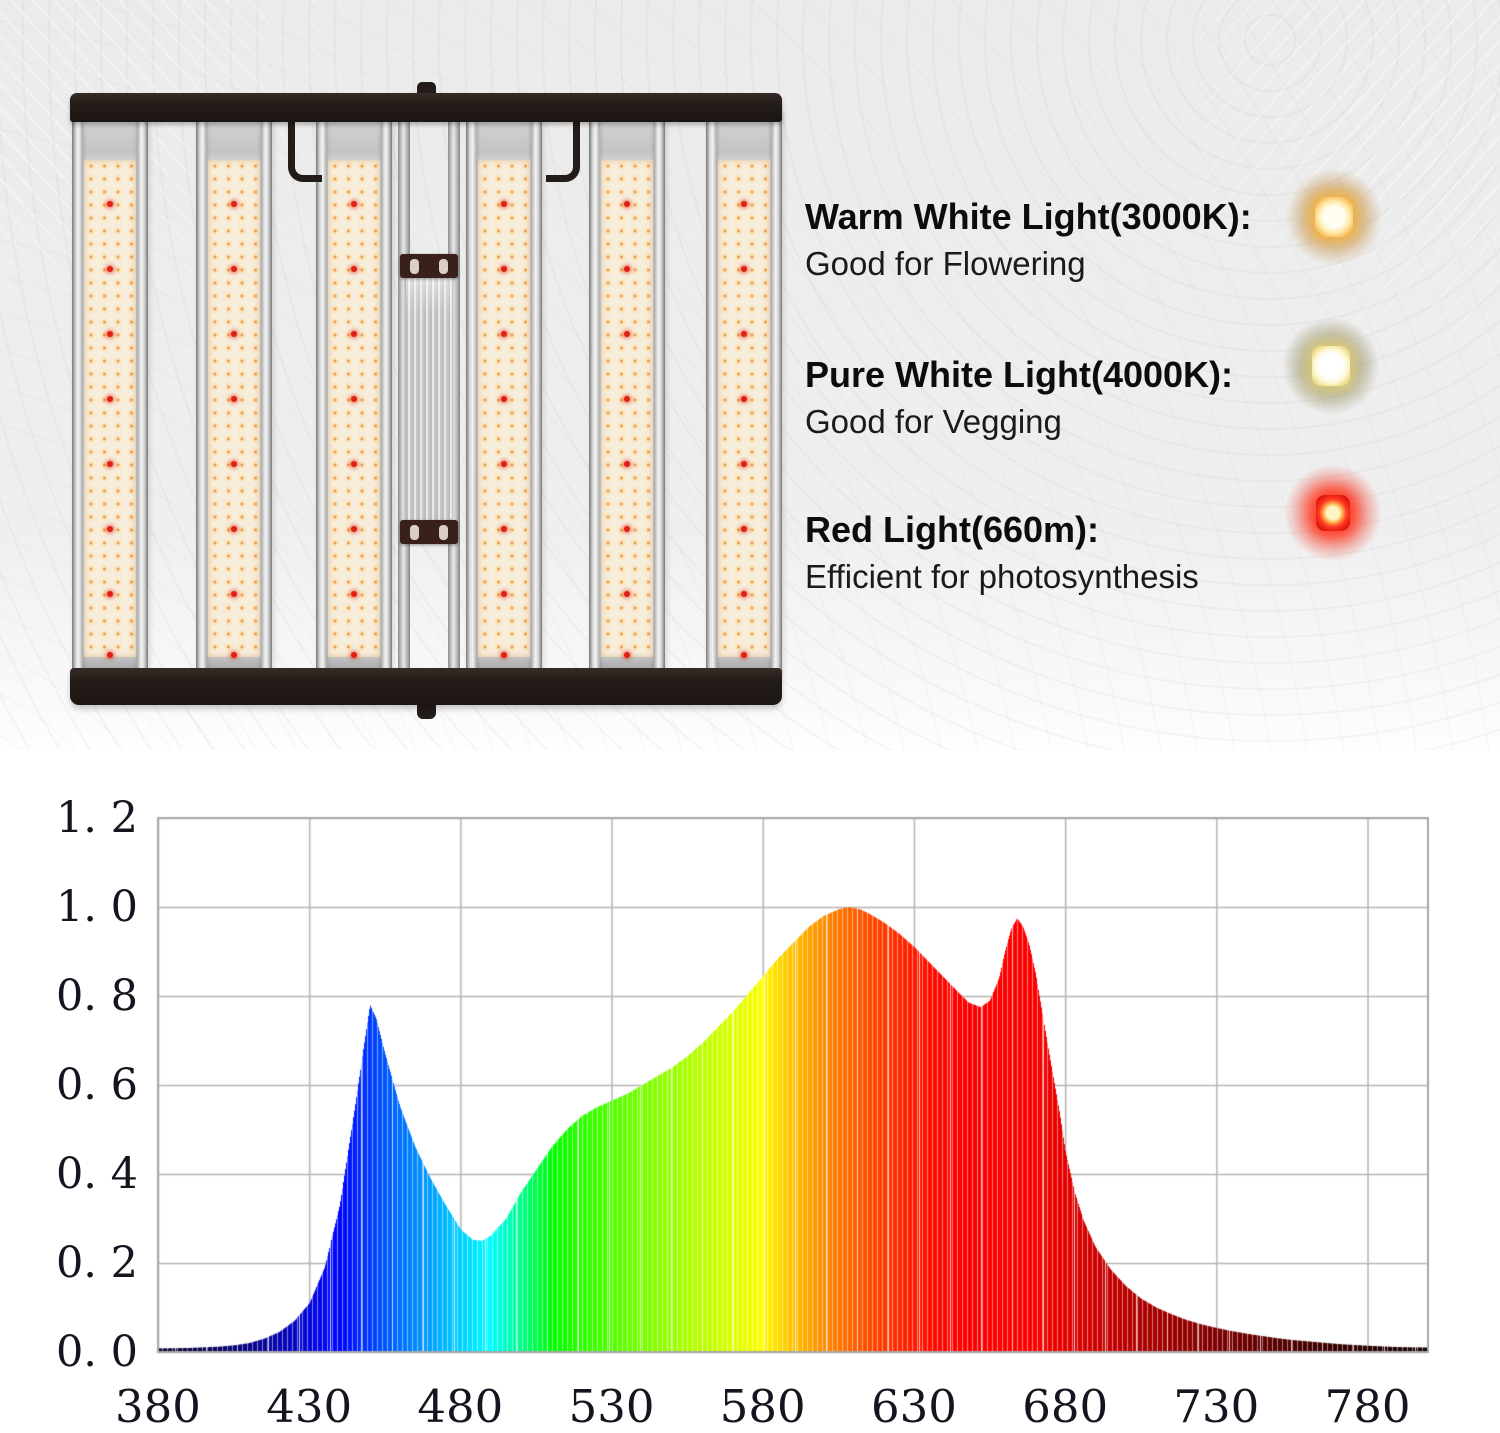  I want to click on hinge-nub-bottom, so click(426, 710).